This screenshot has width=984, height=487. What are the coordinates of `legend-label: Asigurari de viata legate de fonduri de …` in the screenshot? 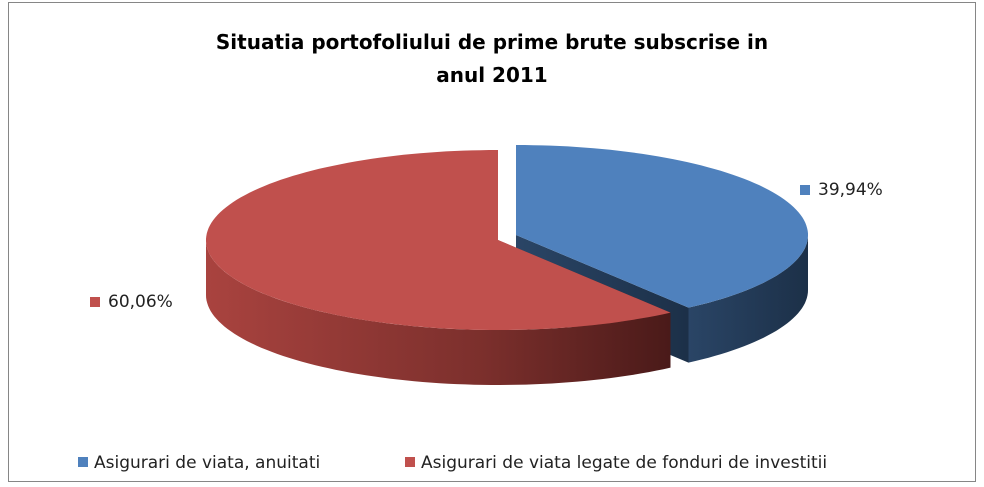 It's located at (624, 463).